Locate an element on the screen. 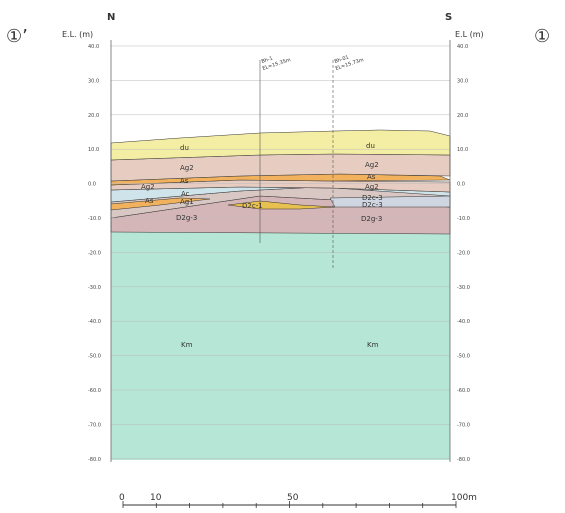 This screenshot has height=513, width=565. elevation-tick-left: -10.0 is located at coordinates (94, 219).